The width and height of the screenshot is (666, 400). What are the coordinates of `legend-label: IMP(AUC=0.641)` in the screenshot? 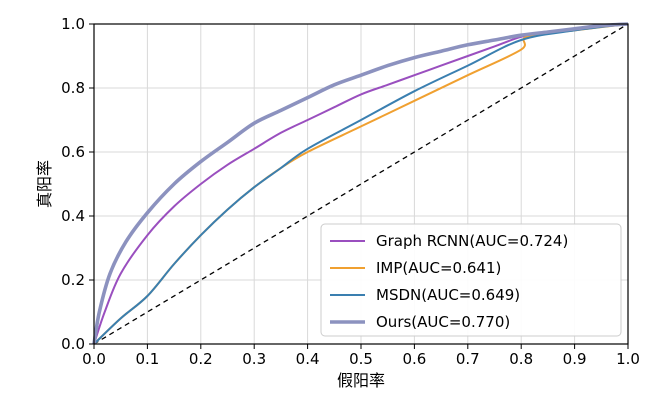 It's located at (438, 268).